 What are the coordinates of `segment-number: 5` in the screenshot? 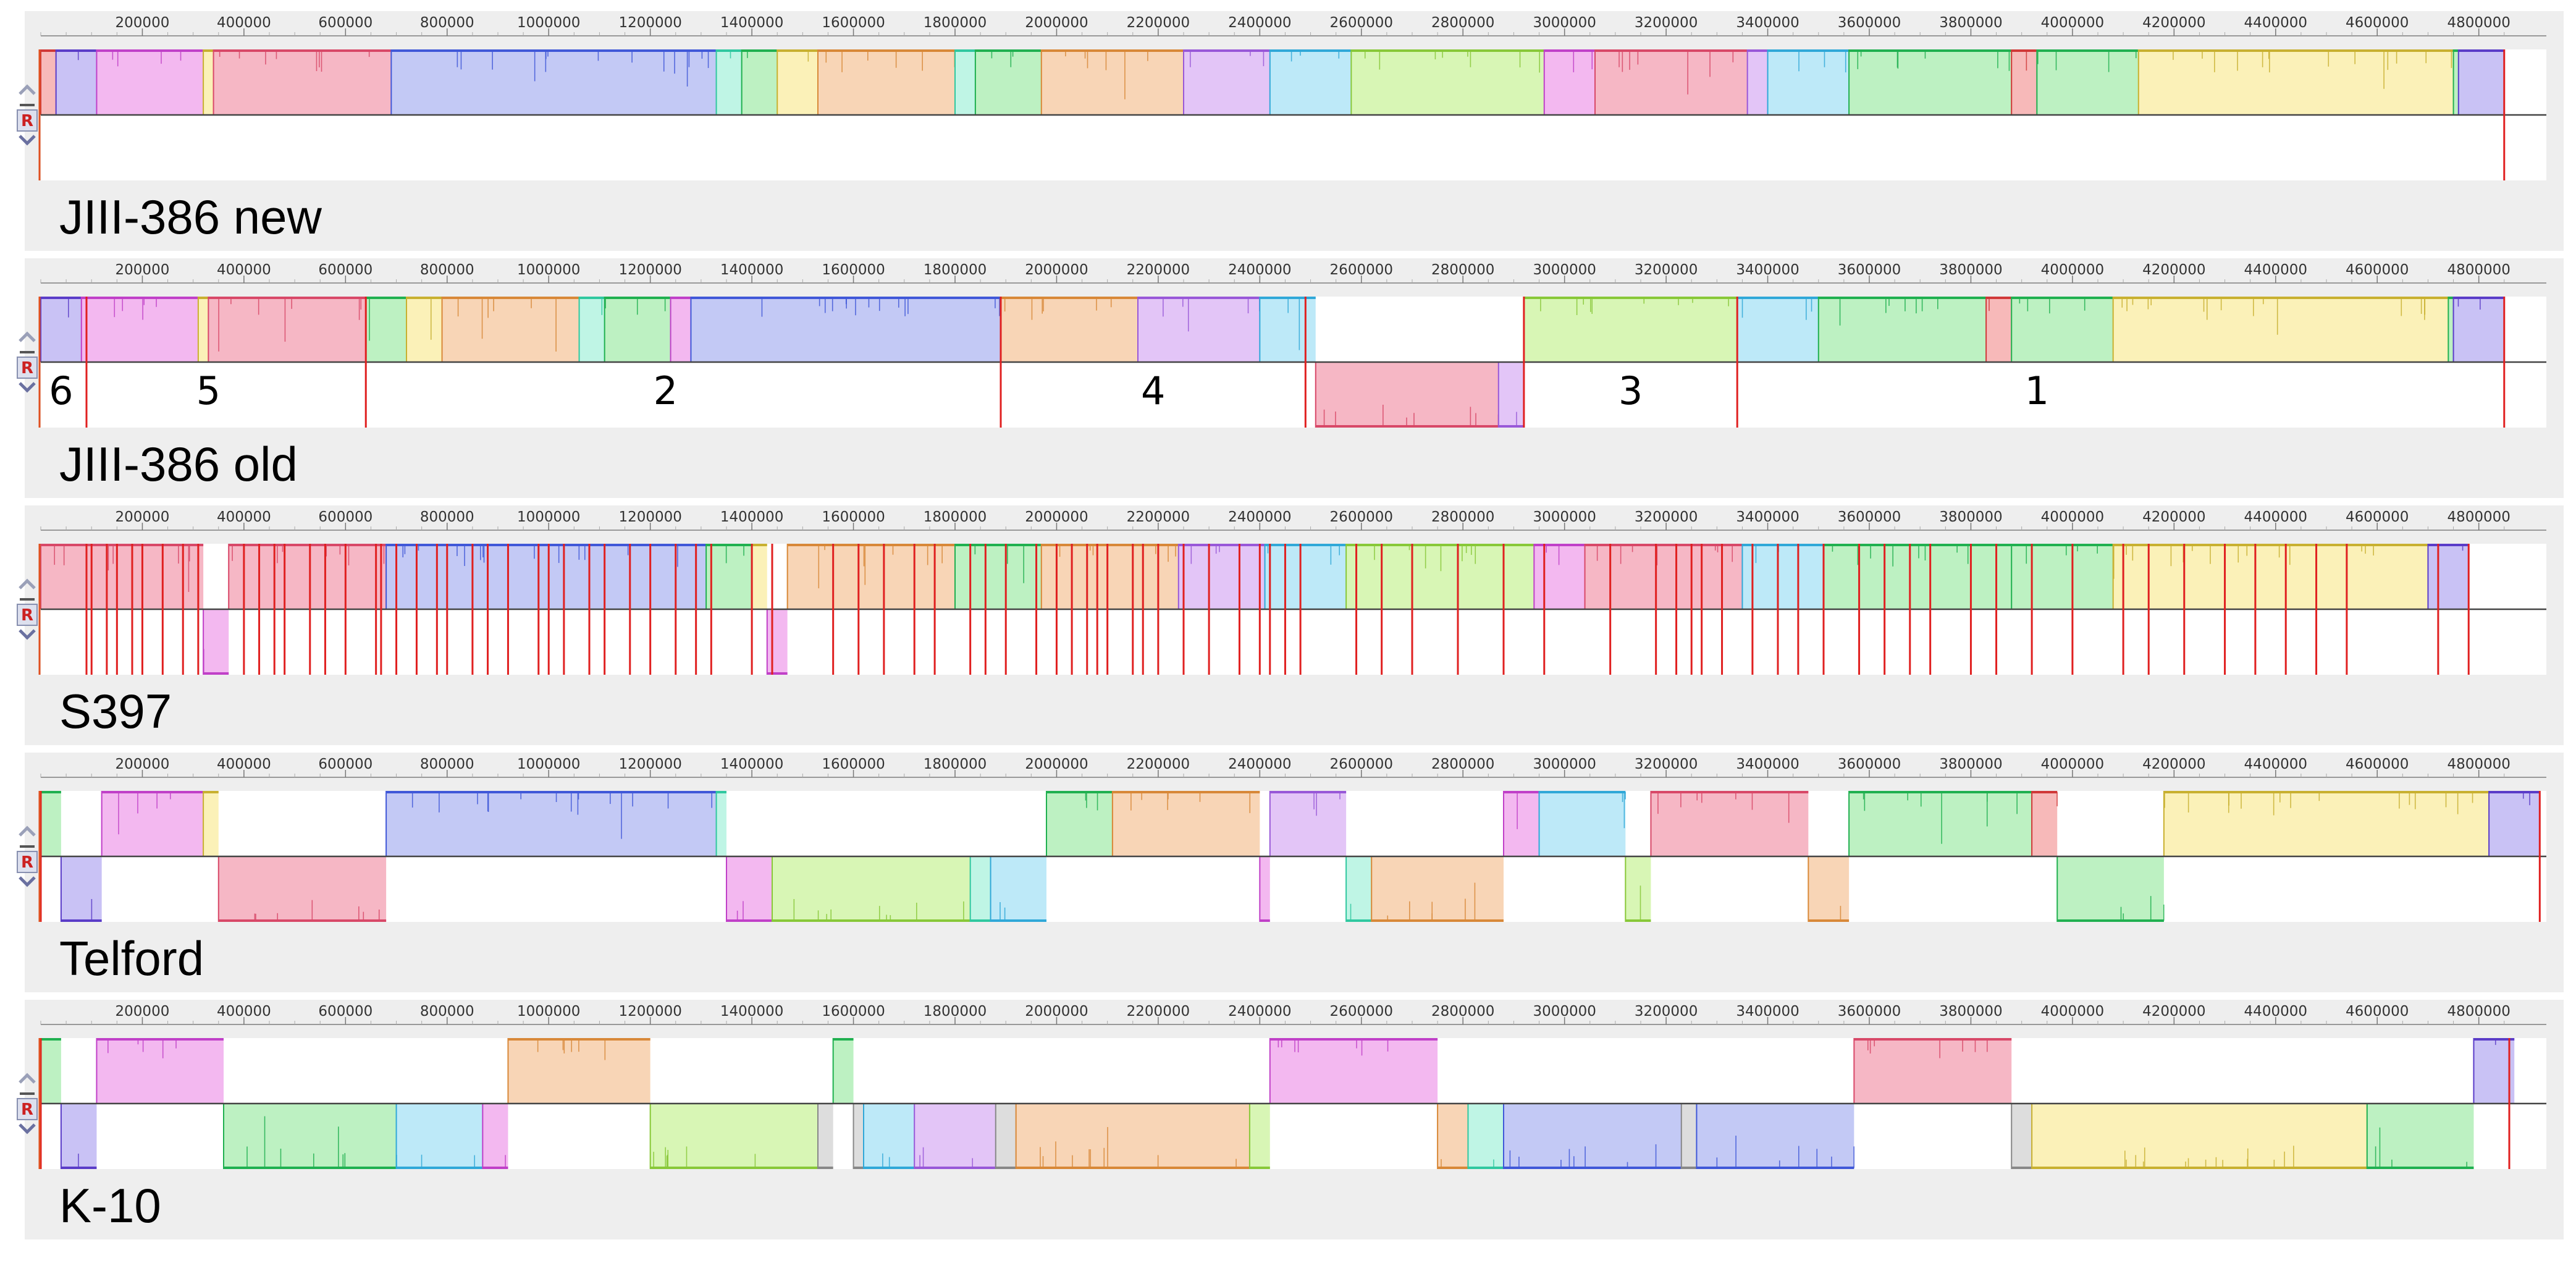 It's located at (208, 390).